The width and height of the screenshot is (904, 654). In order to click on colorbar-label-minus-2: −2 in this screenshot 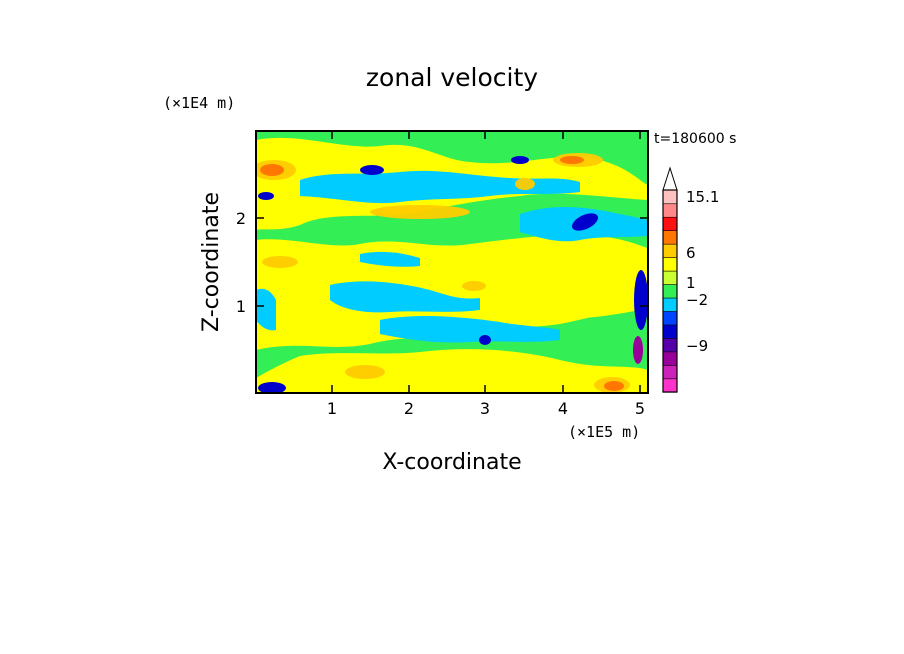, I will do `click(697, 300)`.